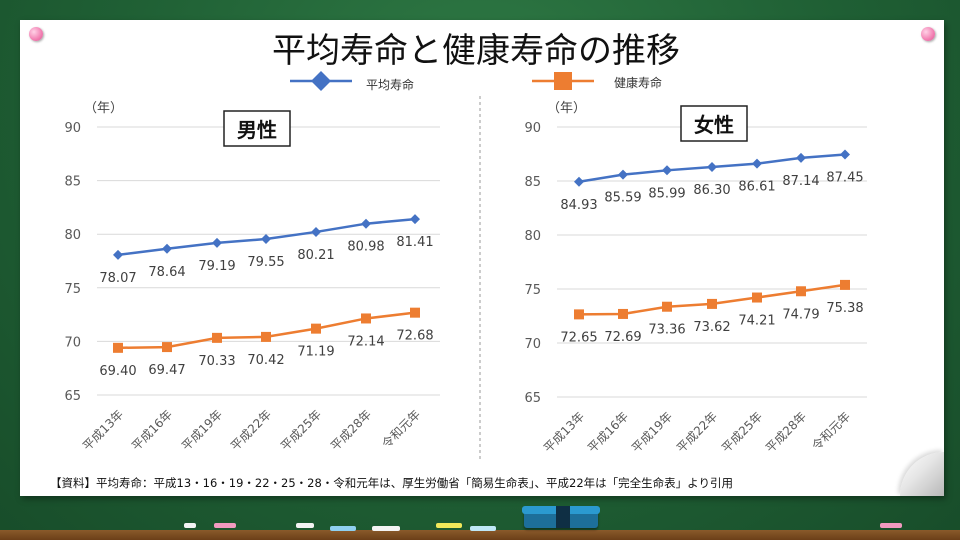  Describe the element at coordinates (844, 178) in the screenshot. I see `data-label: 87.45` at that location.